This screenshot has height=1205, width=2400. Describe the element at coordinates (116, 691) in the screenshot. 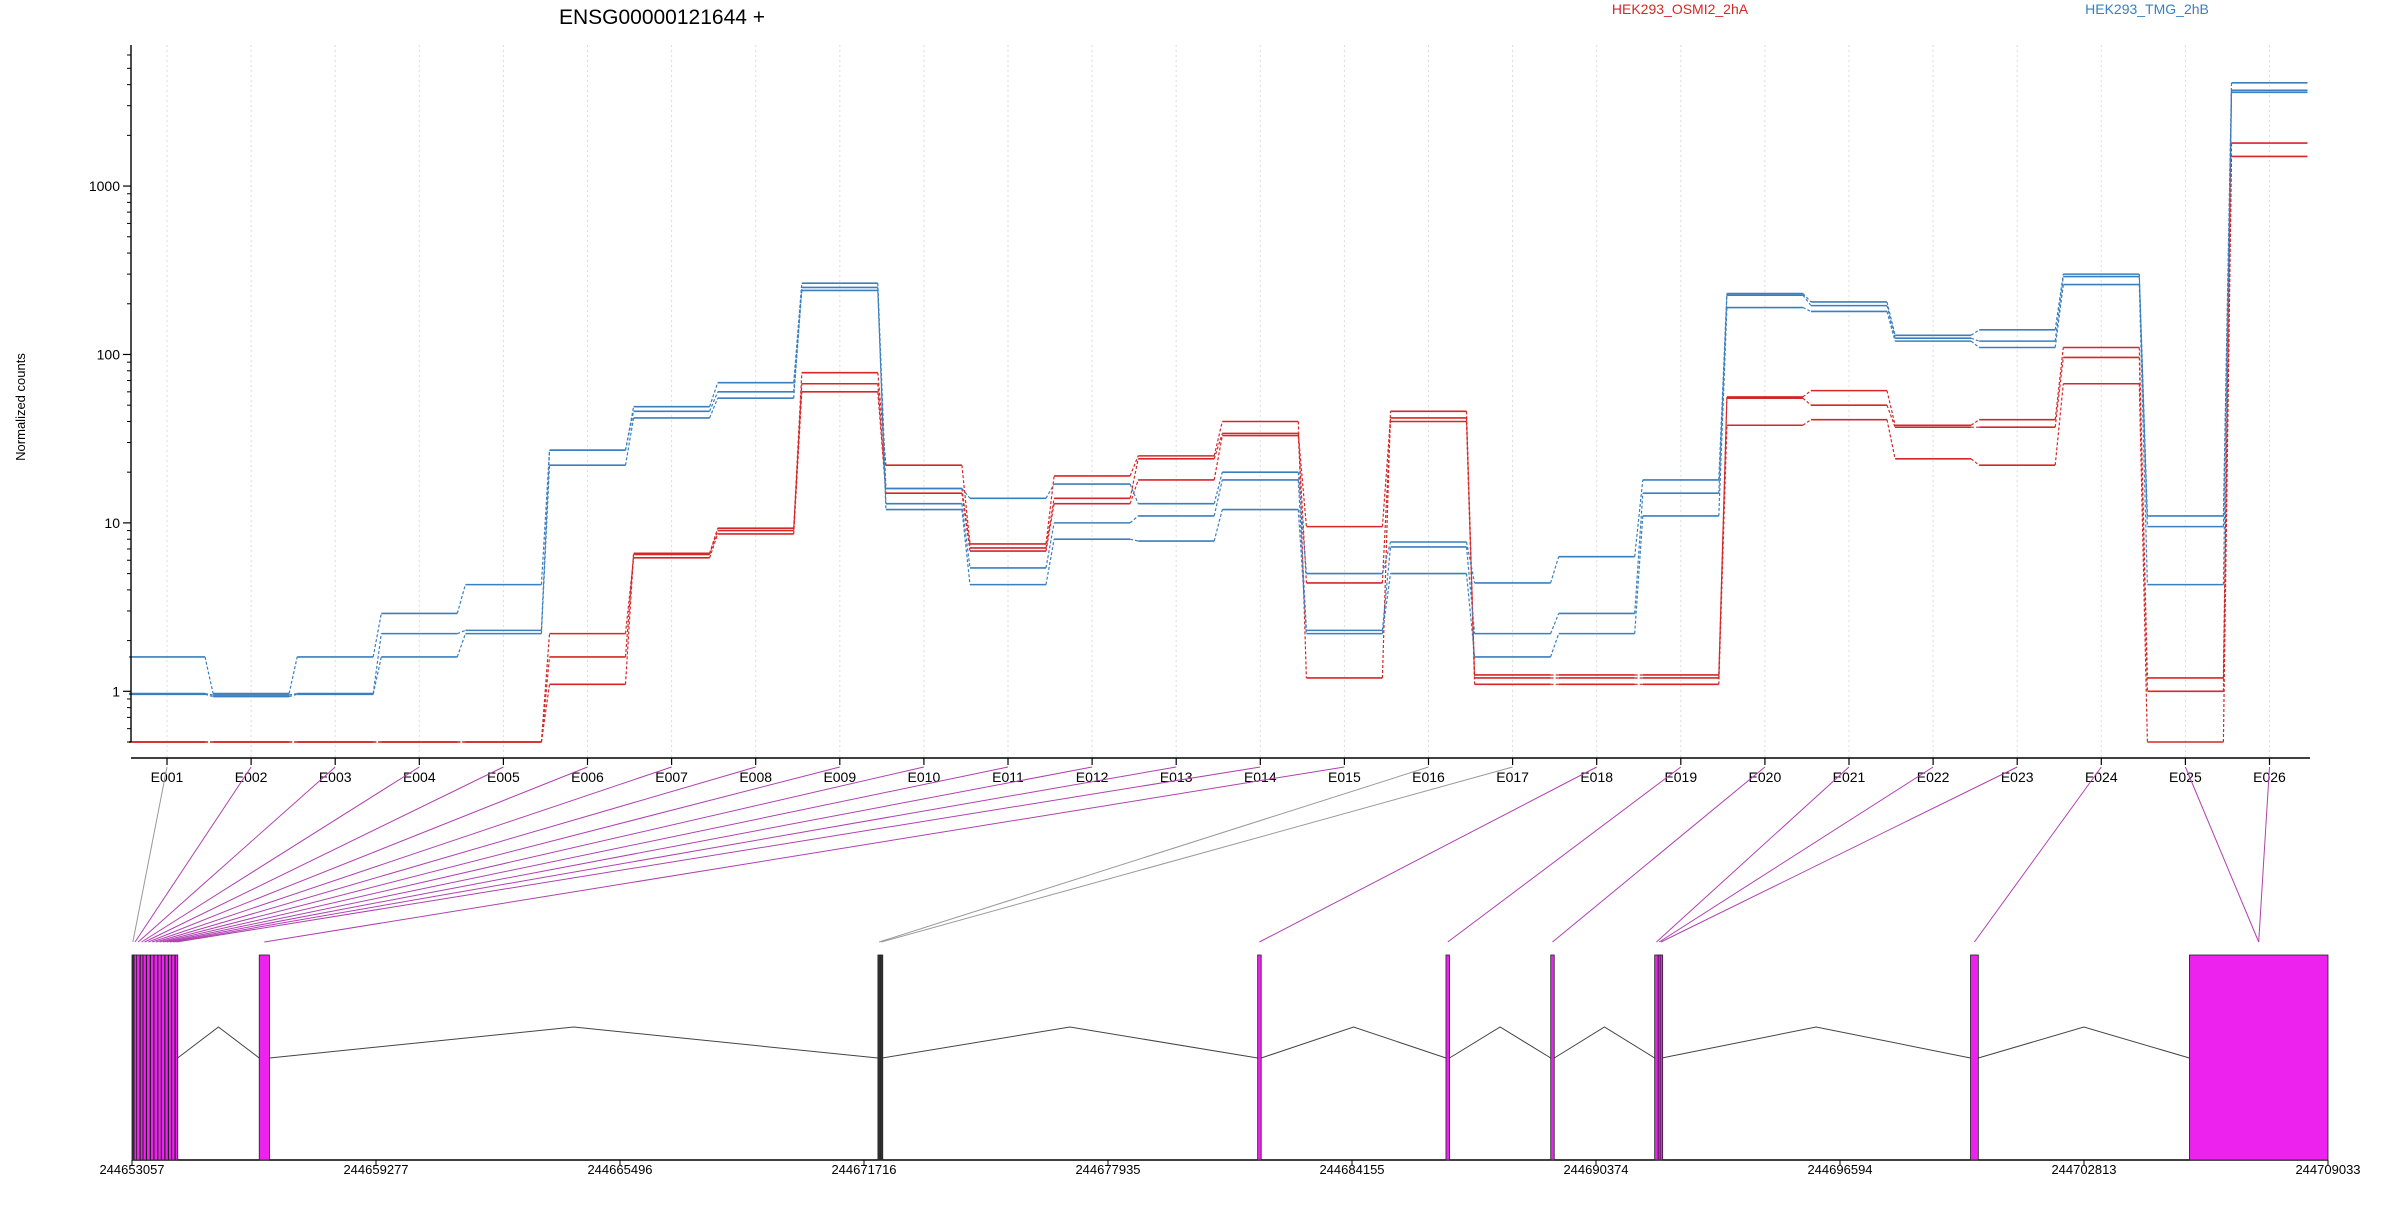

I see `y-tick-label: 1` at that location.